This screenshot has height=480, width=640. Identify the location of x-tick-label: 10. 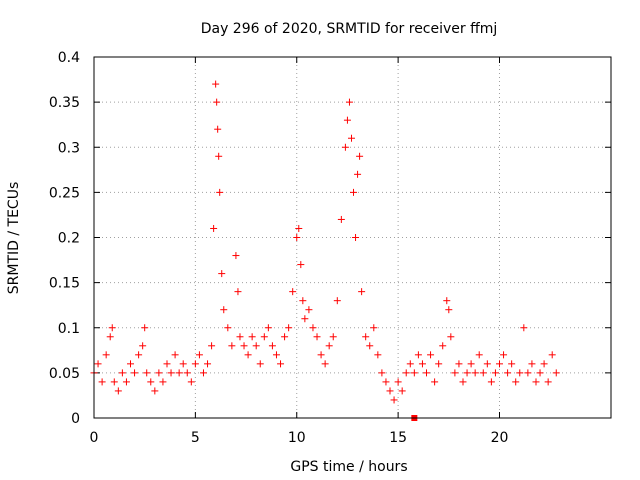
(297, 438).